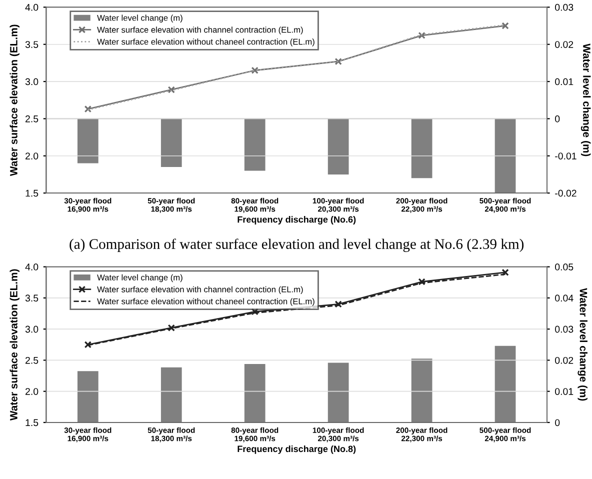  What do you see at coordinates (564, 267) in the screenshot?
I see `y2-tick-label: 0.05` at bounding box center [564, 267].